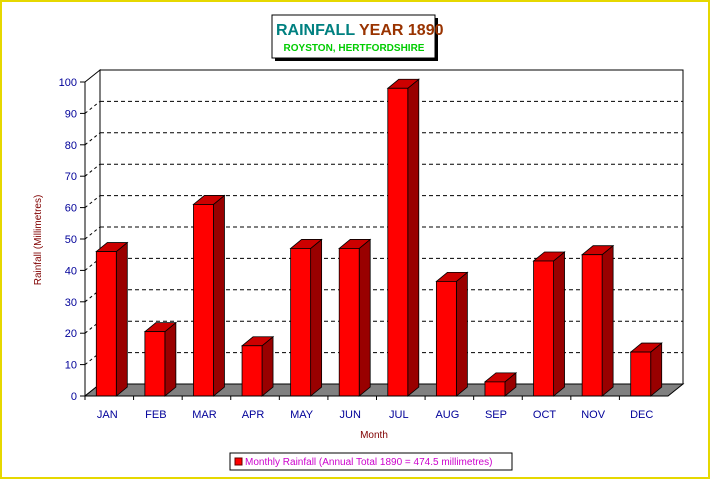  Describe the element at coordinates (253, 415) in the screenshot. I see `x-tick-label: APR` at that location.